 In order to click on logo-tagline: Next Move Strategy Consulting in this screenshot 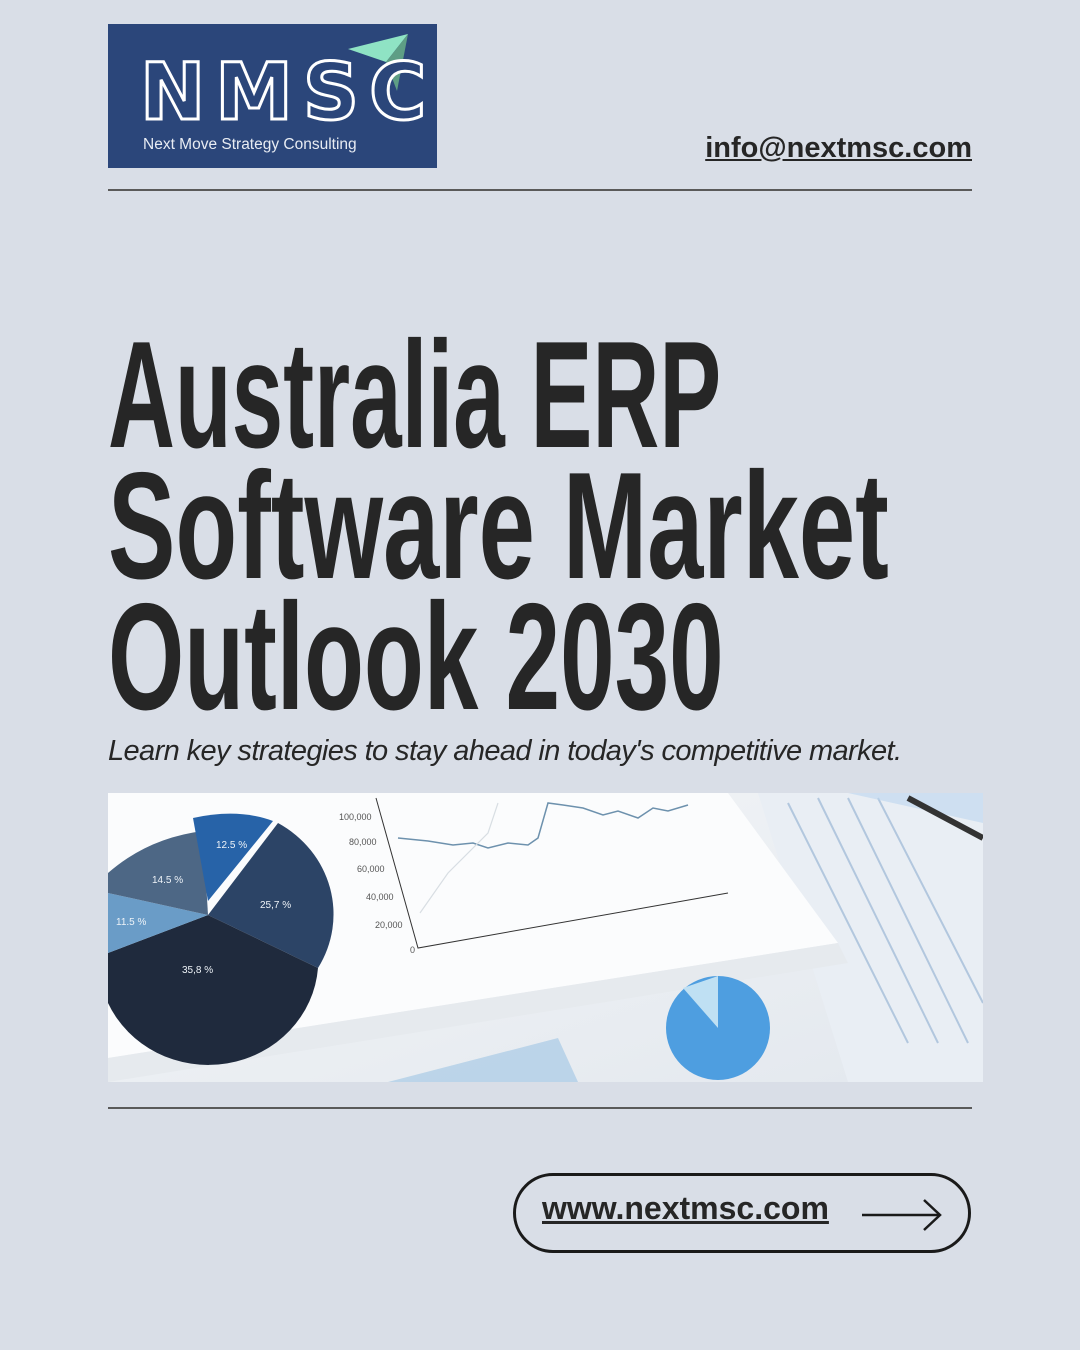, I will do `click(250, 144)`.